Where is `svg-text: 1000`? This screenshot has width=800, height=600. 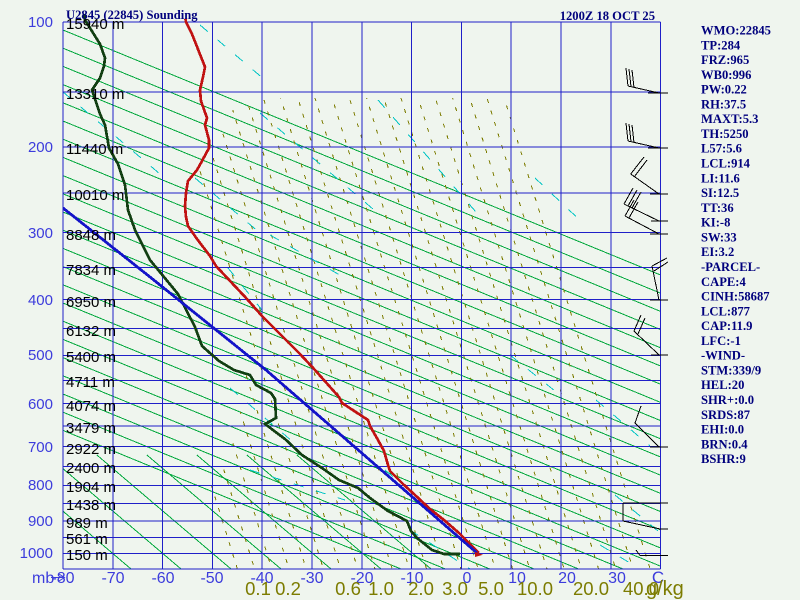 svg-text: 1000 is located at coordinates (36, 553).